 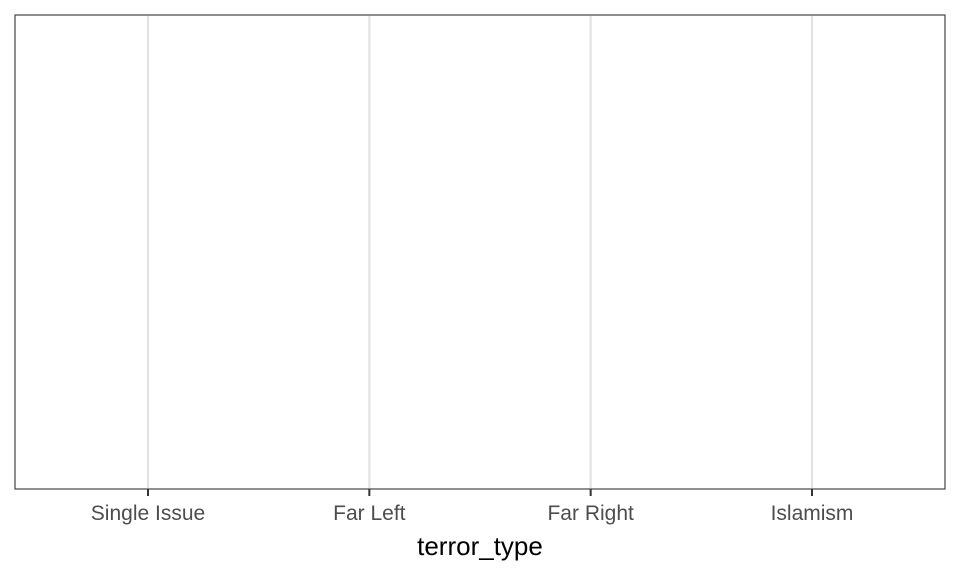 What do you see at coordinates (369, 513) in the screenshot?
I see `x-tick-label-far-left: Far Left` at bounding box center [369, 513].